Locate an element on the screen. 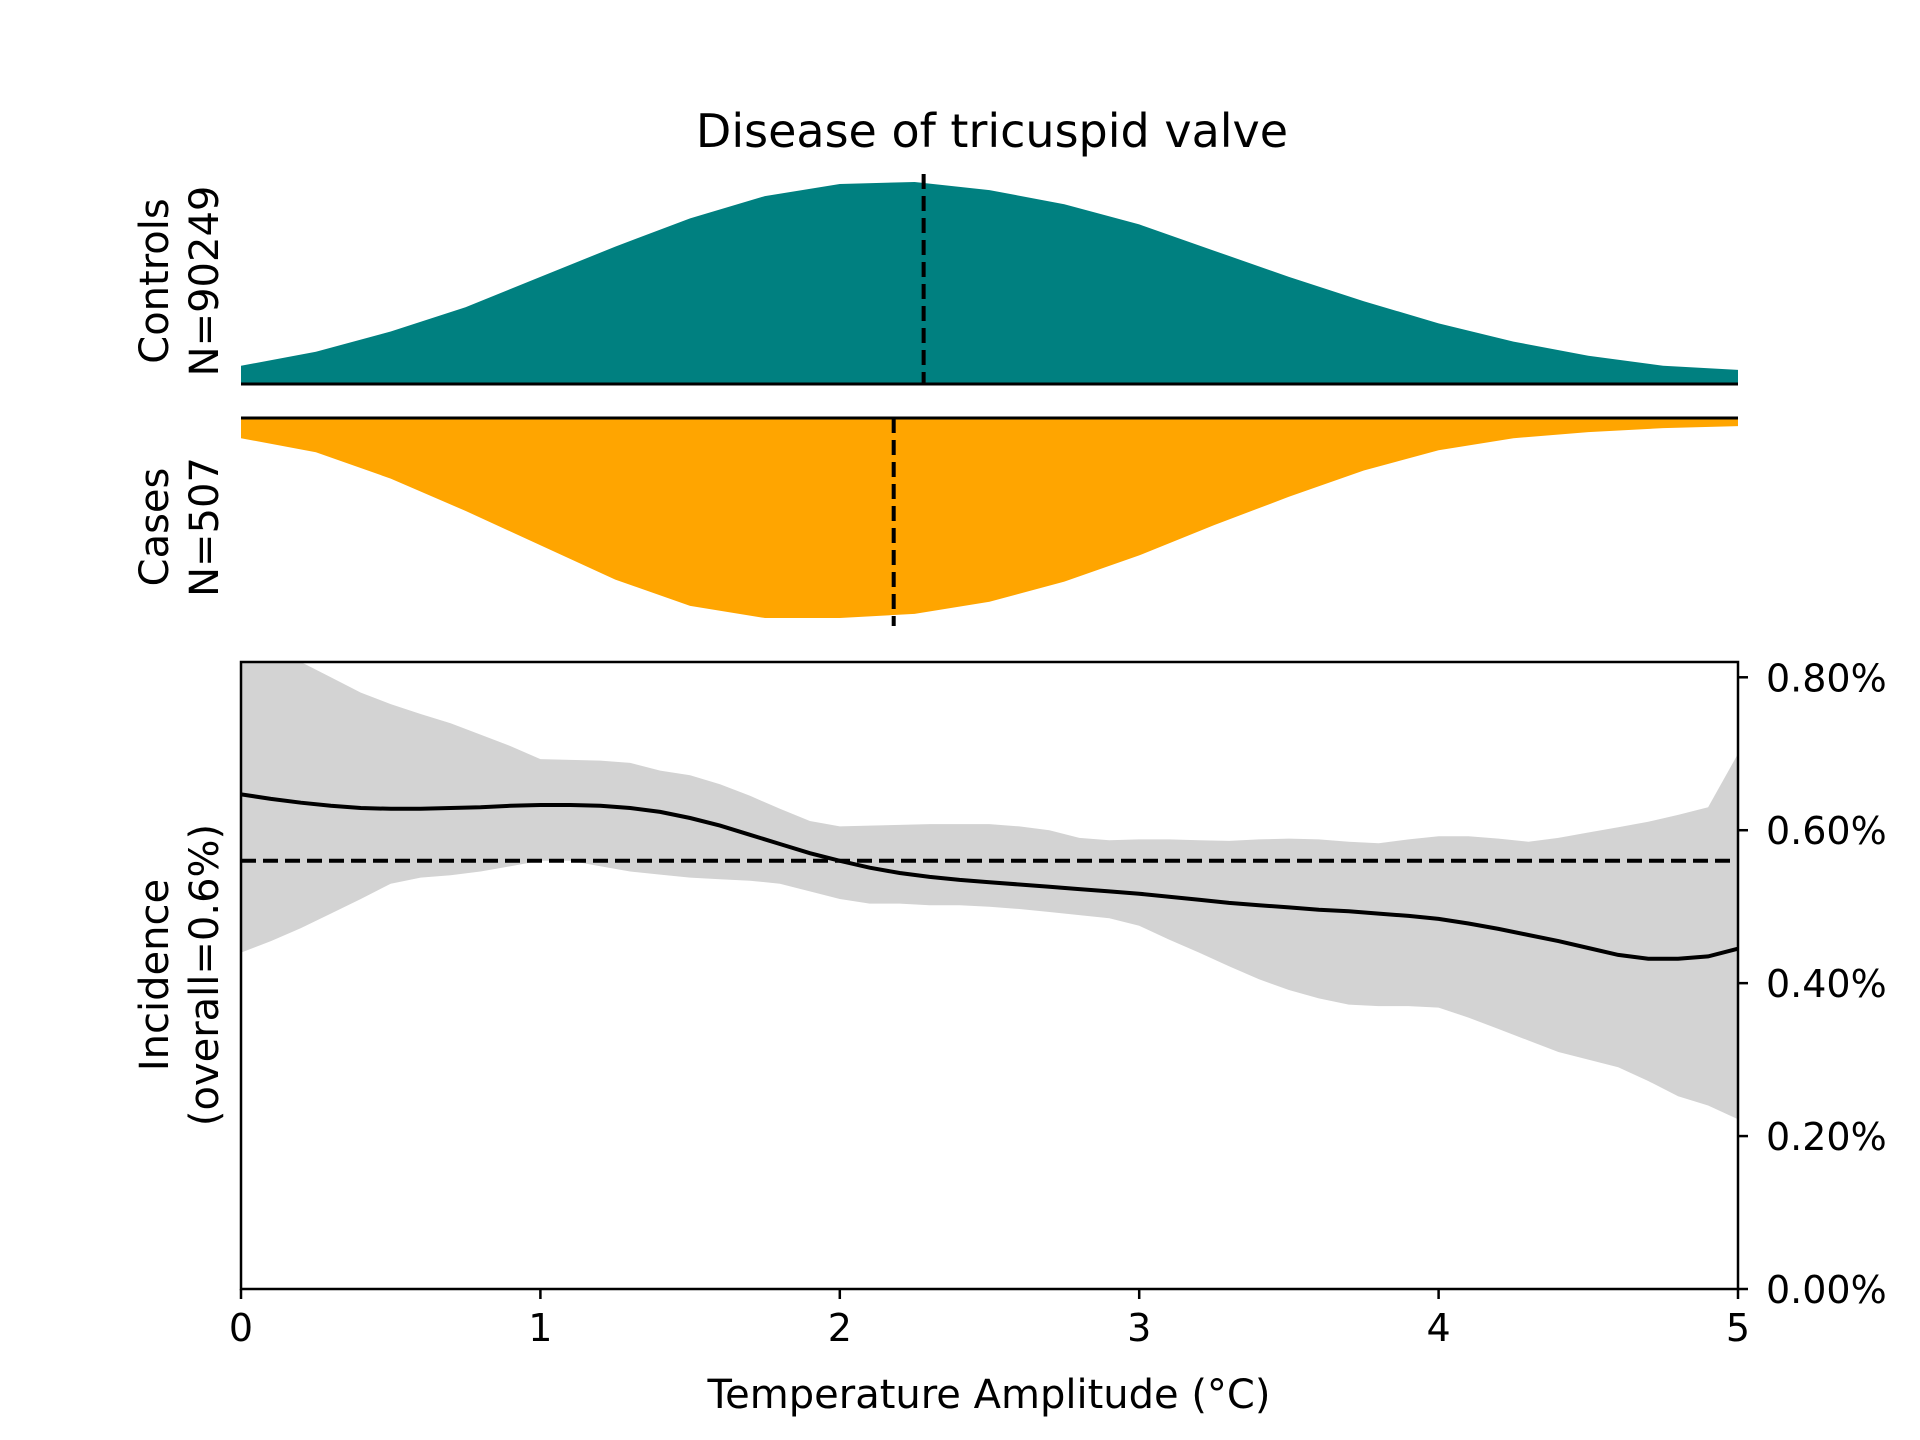  incidence-line is located at coordinates (989, 876).